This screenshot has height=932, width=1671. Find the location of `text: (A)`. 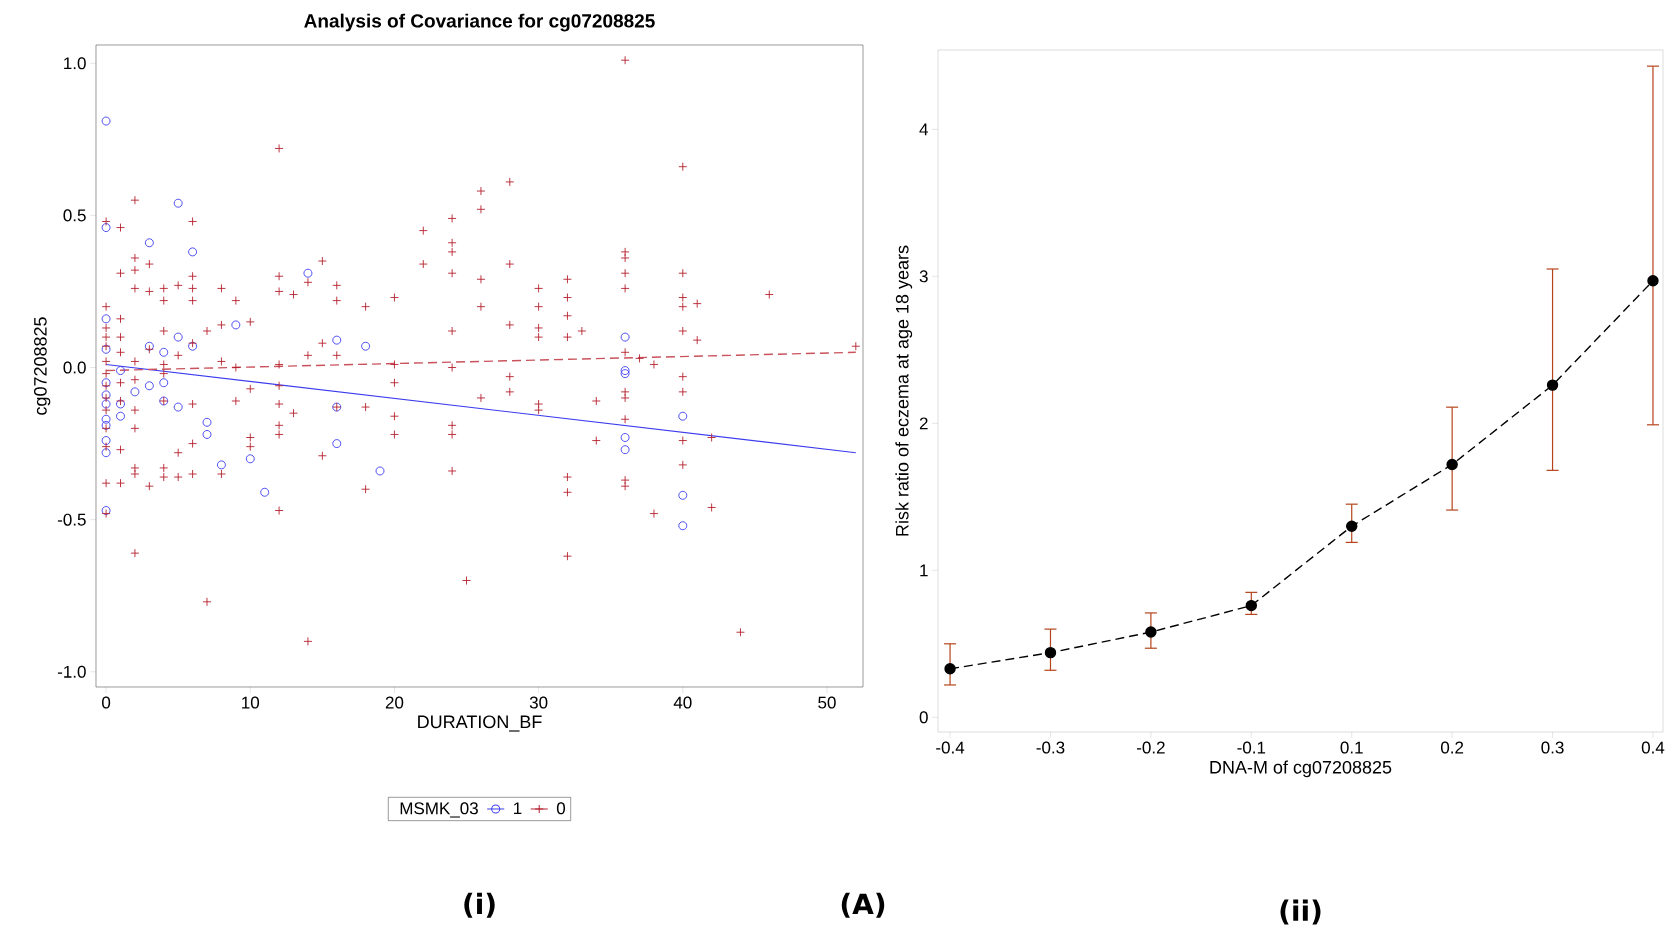

text: (A) is located at coordinates (863, 905).